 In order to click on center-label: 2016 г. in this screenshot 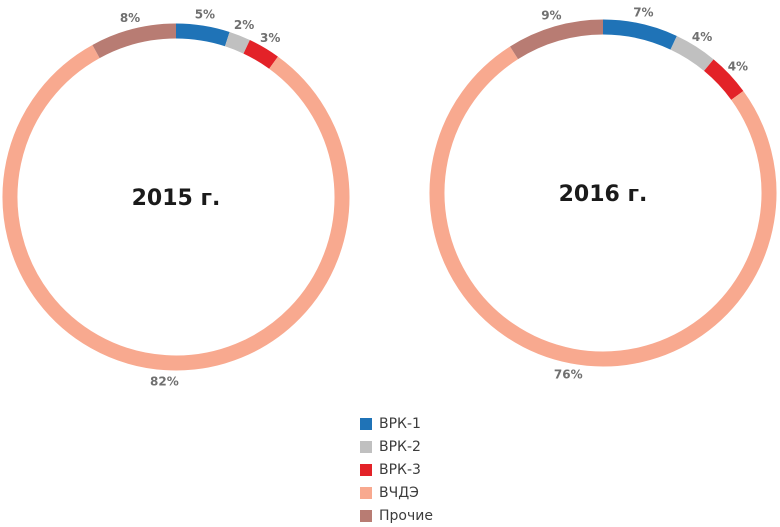, I will do `click(603, 194)`.